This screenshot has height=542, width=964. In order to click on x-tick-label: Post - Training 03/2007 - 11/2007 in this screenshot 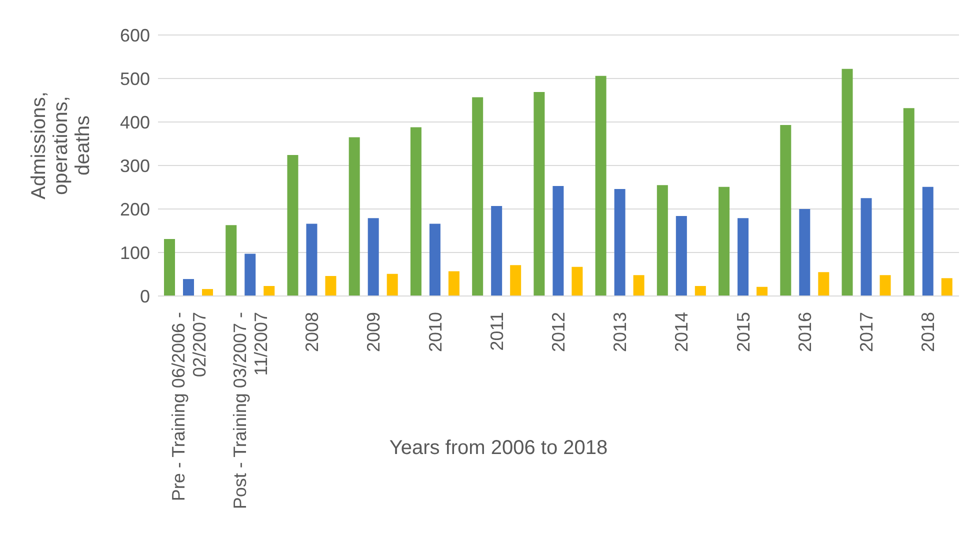, I will do `click(250, 411)`.